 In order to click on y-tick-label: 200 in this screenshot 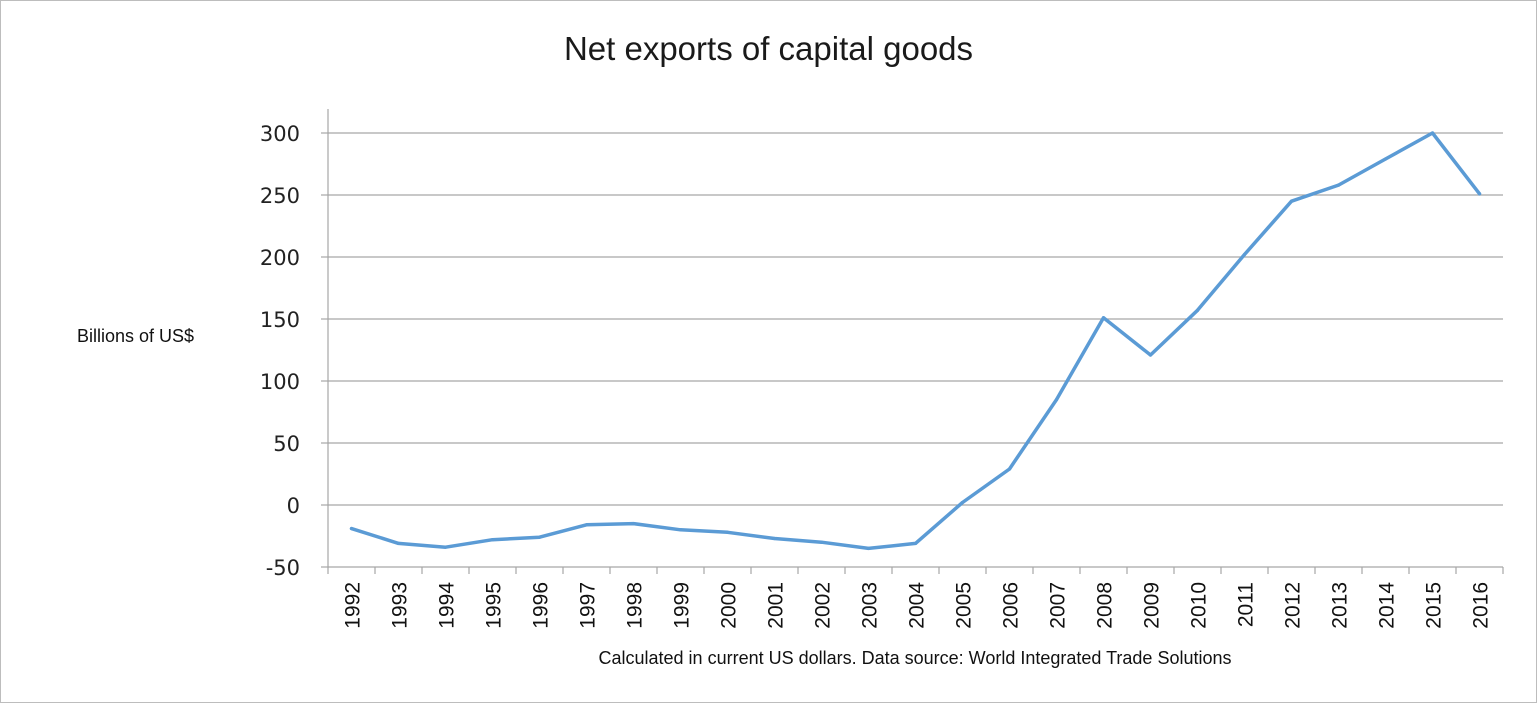, I will do `click(280, 258)`.